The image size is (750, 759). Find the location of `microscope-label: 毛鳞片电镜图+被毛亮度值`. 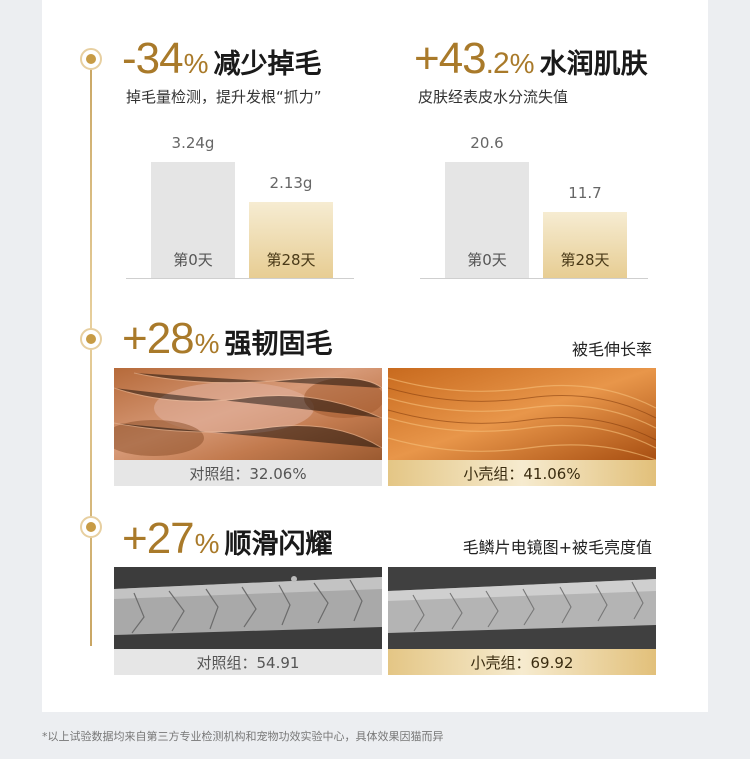

microscope-label: 毛鳞片电镜图+被毛亮度值 is located at coordinates (557, 547).